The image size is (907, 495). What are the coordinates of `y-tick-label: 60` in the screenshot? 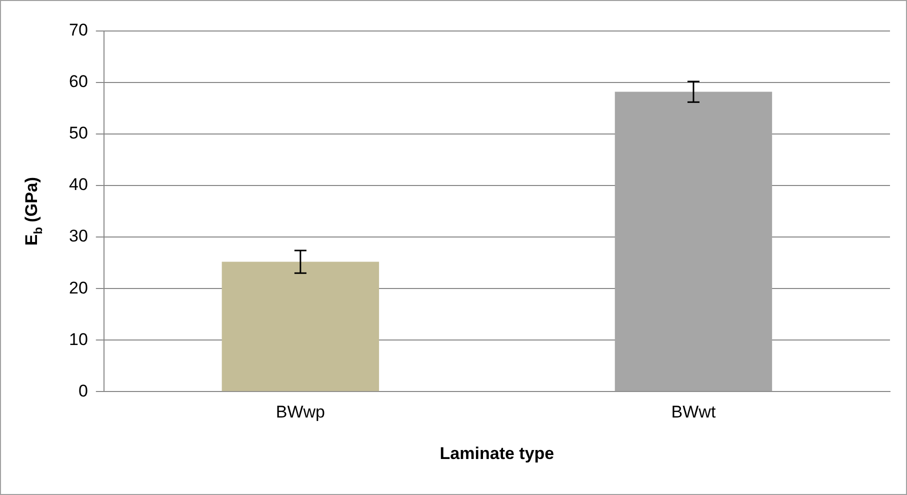 It's located at (78, 82).